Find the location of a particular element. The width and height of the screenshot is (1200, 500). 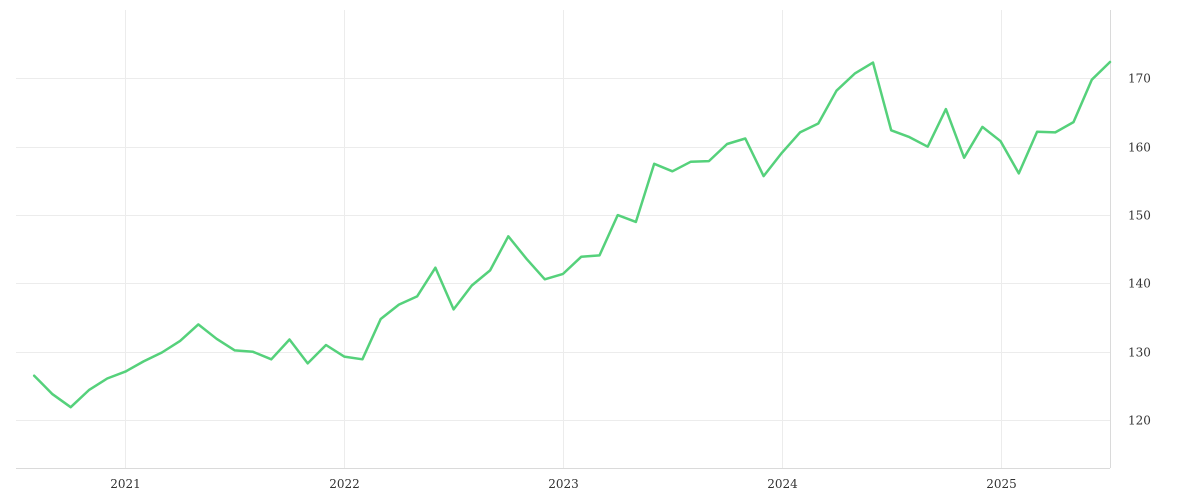

x-tick-label: 2021 is located at coordinates (125, 484).